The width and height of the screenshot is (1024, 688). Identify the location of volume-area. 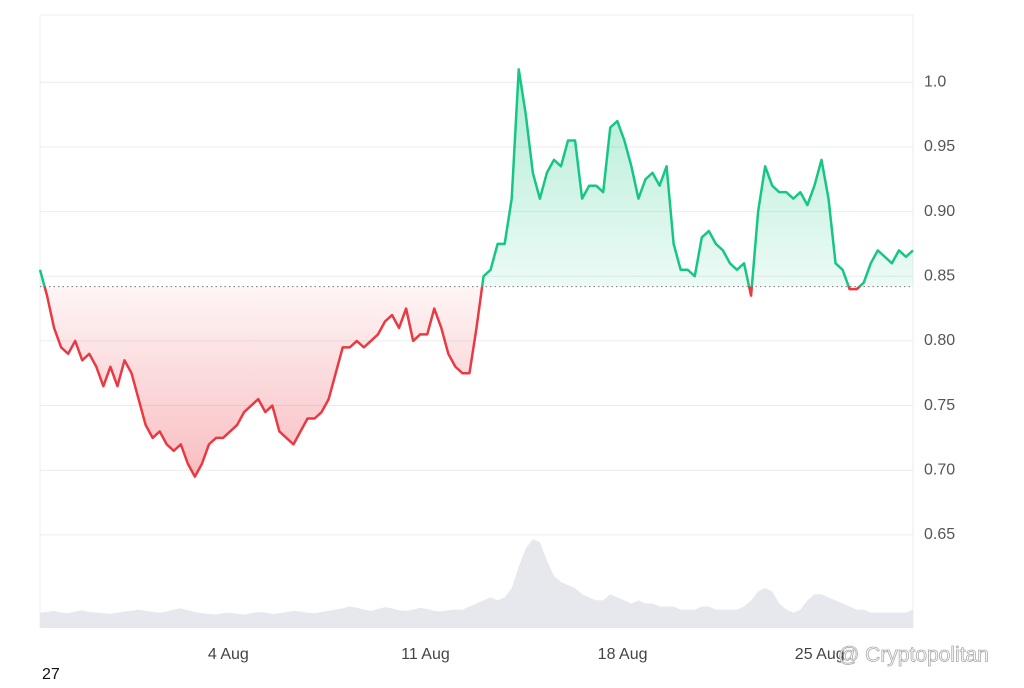
(476, 583).